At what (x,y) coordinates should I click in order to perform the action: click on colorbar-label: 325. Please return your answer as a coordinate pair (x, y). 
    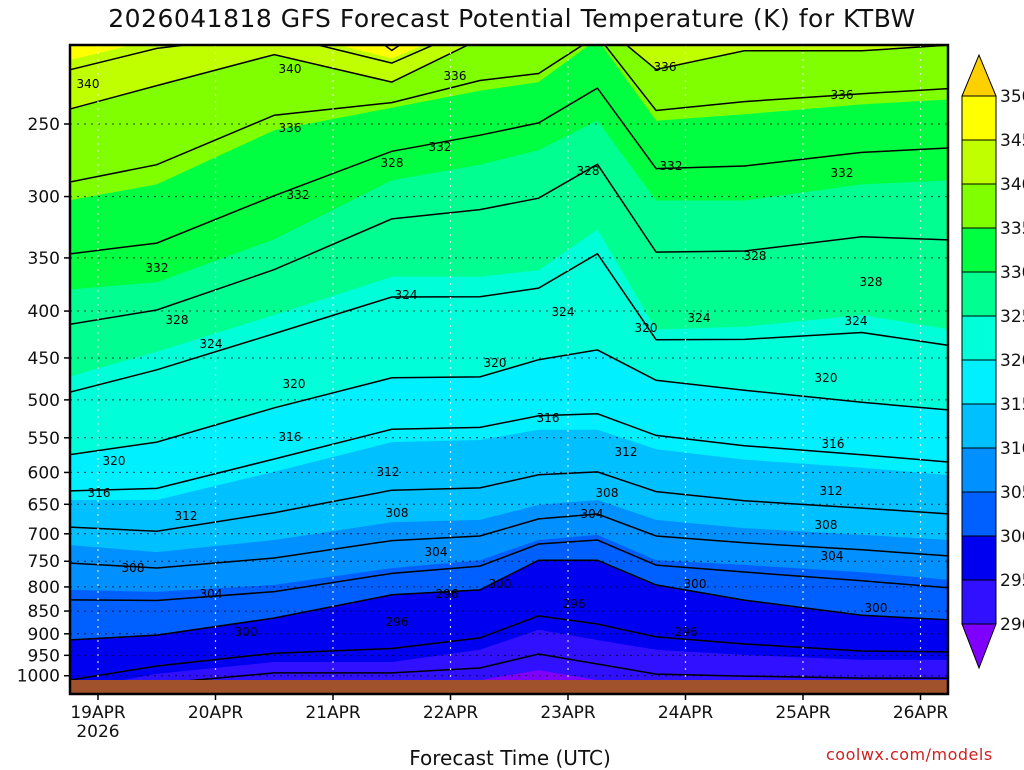
    Looking at the image, I should click on (1012, 317).